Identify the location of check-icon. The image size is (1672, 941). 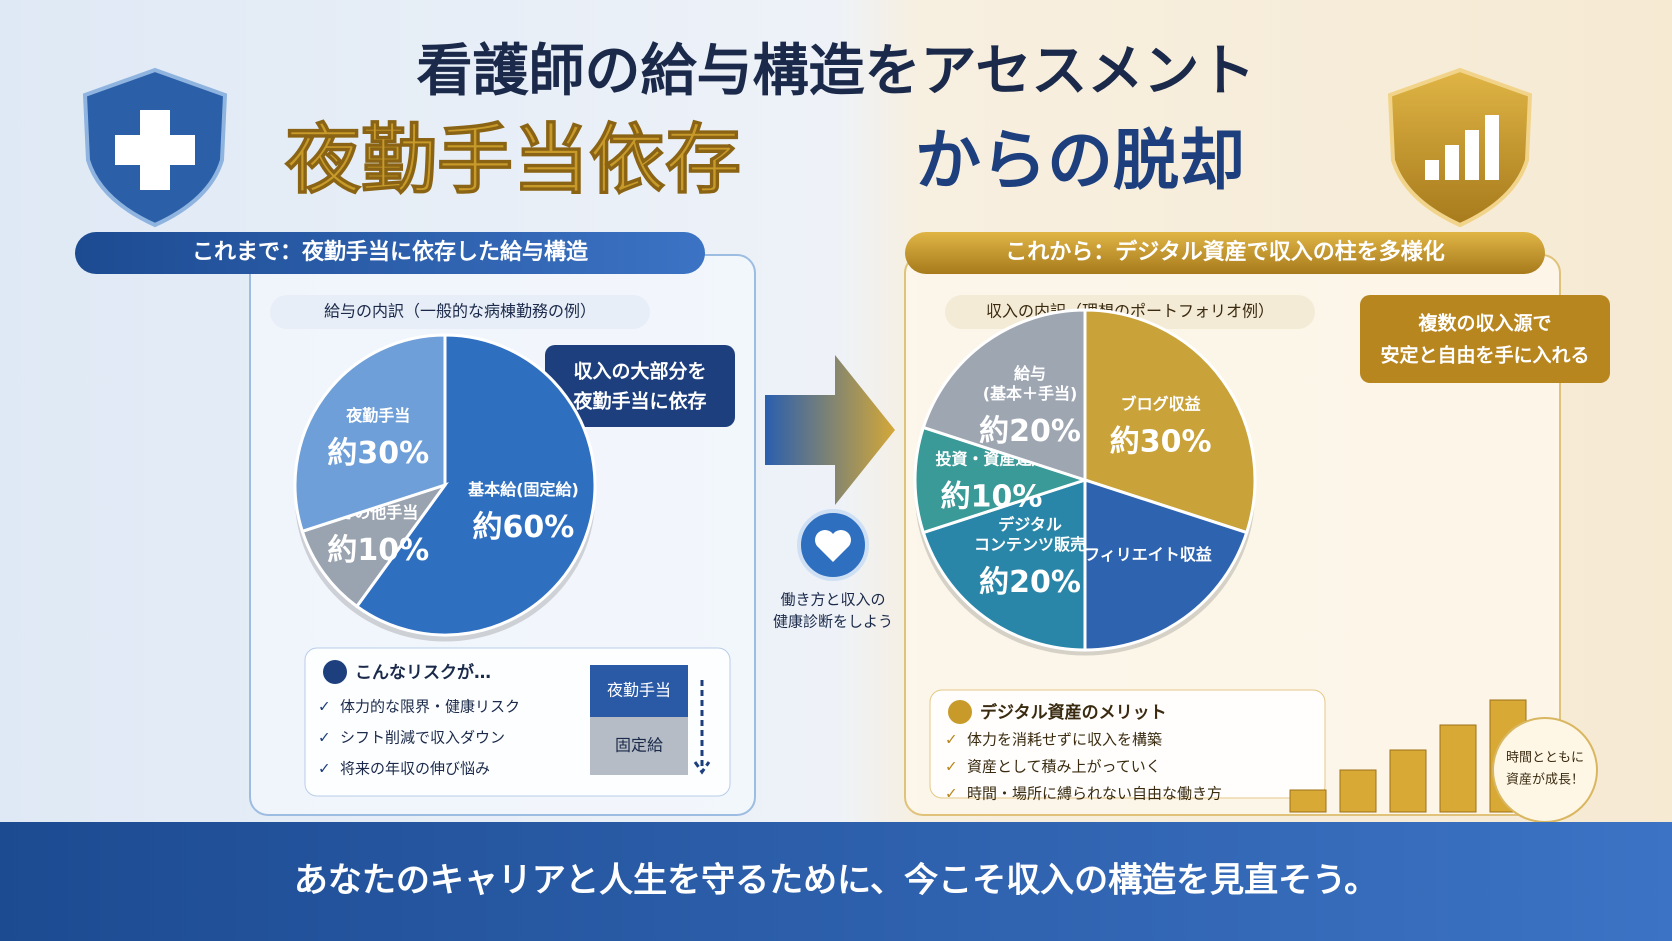
(960, 712).